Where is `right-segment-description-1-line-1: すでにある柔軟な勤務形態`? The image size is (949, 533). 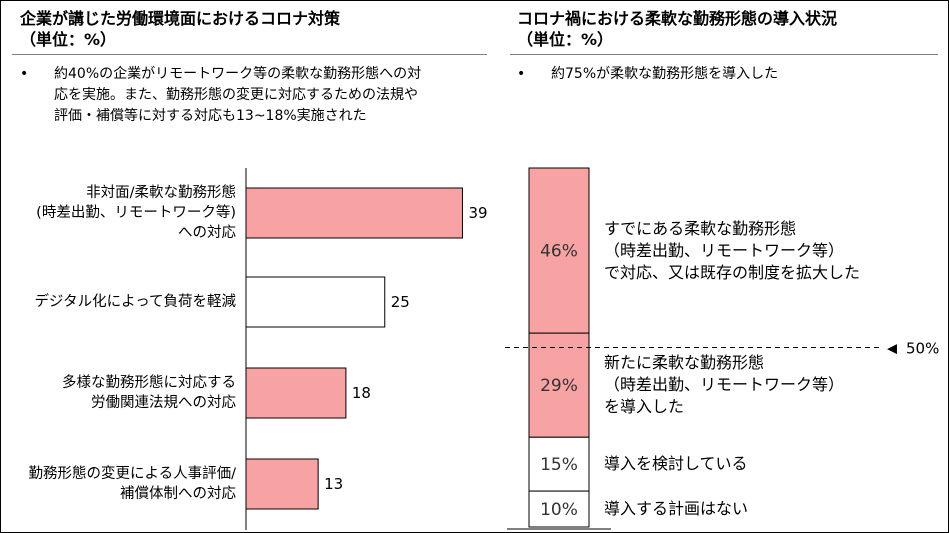
right-segment-description-1-line-1: すでにある柔軟な勤務形態 is located at coordinates (700, 228).